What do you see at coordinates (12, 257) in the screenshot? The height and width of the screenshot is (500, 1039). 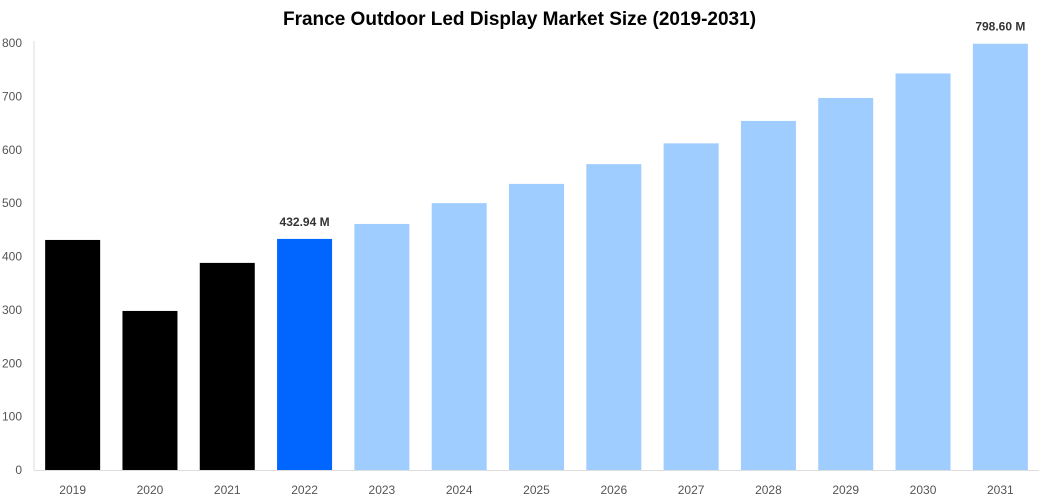 I see `y-tick-label: 400` at bounding box center [12, 257].